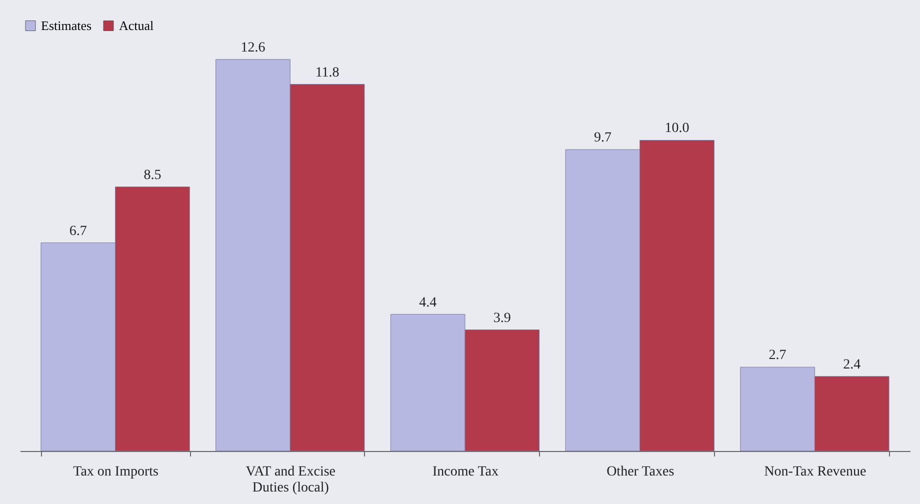 The image size is (920, 504). I want to click on legend-label: Actual, so click(136, 25).